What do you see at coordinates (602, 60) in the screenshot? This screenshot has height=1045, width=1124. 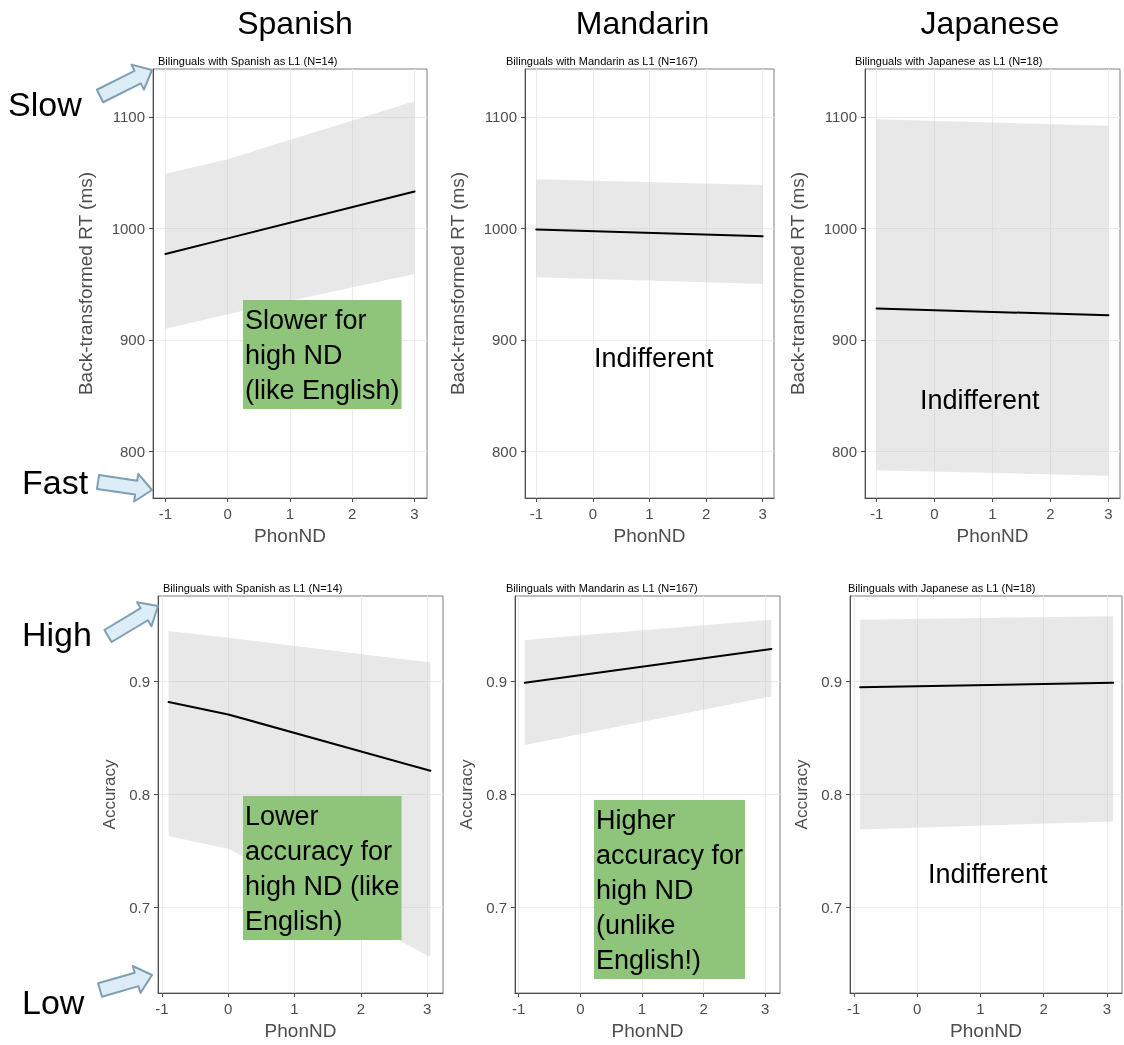 I see `chart-subtitle: Bilinguals with Mandarin as L1 (N=167)` at bounding box center [602, 60].